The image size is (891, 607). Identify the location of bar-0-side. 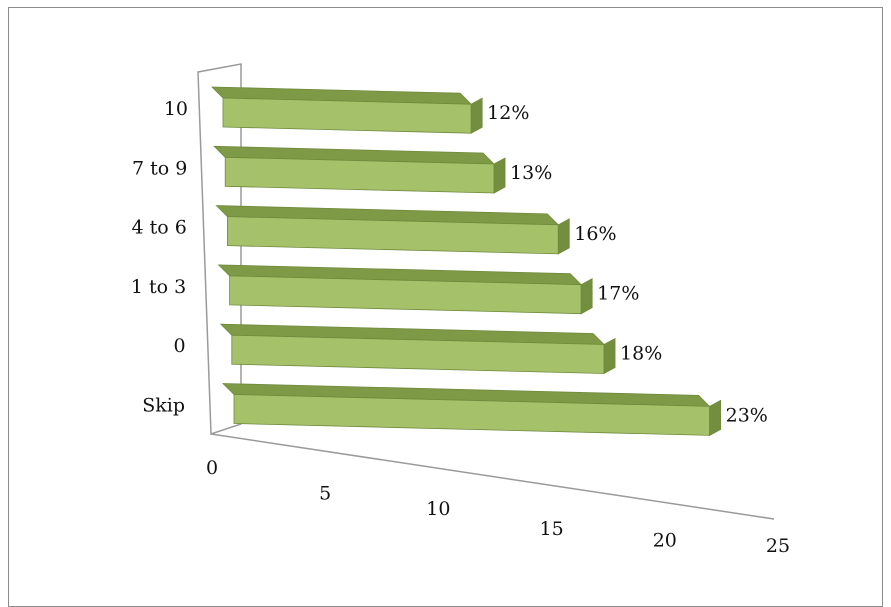
(609, 356).